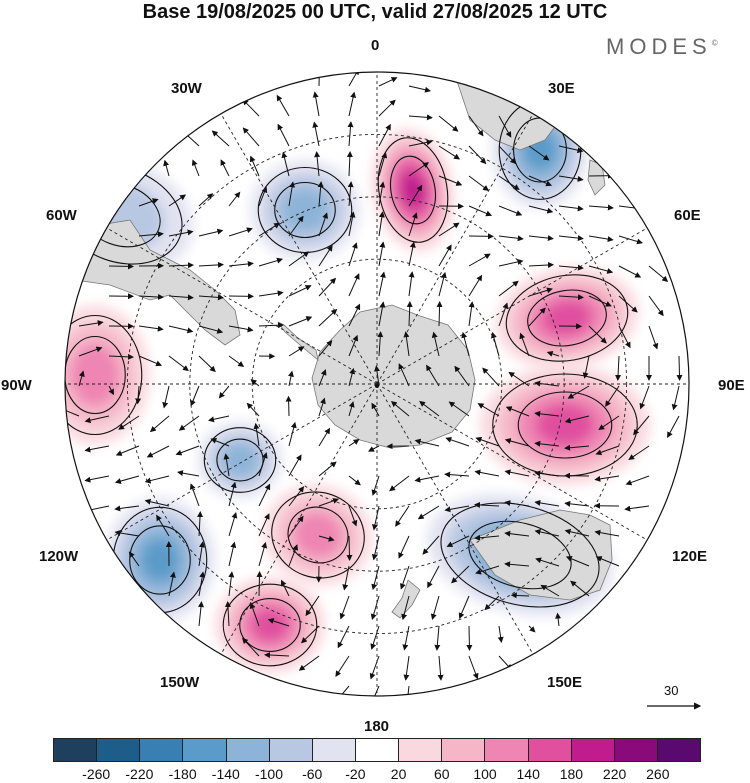  Describe the element at coordinates (182, 774) in the screenshot. I see `colorbar-tick-label: -180` at that location.